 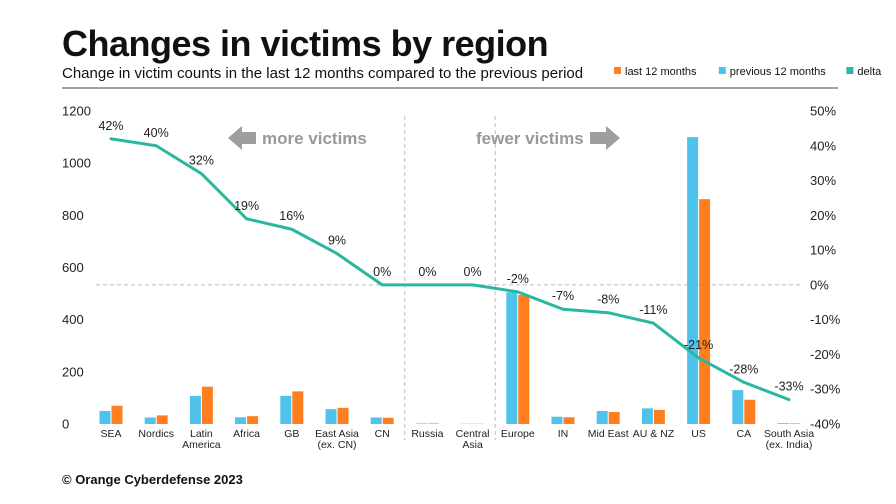 I want to click on legend: last 12 months previous 12 months delta, so click(x=748, y=72).